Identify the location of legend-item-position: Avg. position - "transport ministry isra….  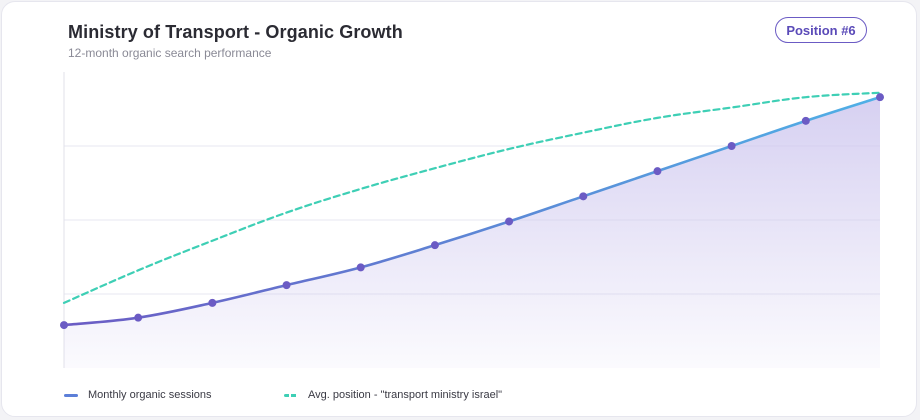
(393, 395).